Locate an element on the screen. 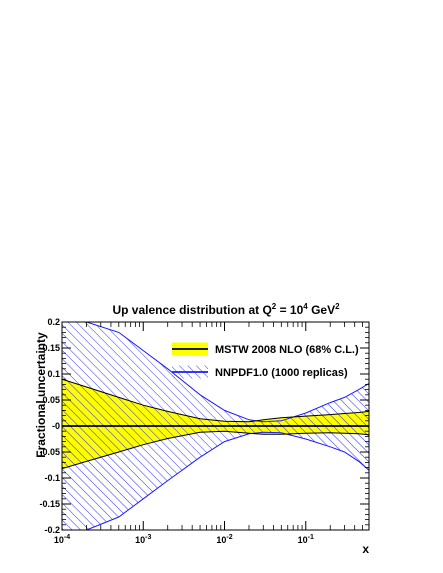 This screenshot has width=443, height=573. x-tick-label: 10⁻³ is located at coordinates (143, 539).